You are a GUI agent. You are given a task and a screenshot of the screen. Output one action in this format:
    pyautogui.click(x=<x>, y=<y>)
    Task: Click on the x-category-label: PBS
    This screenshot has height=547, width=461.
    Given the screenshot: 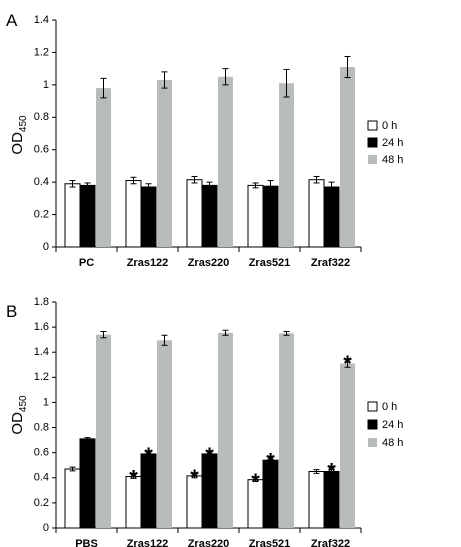 What is the action you would take?
    pyautogui.click(x=86, y=542)
    